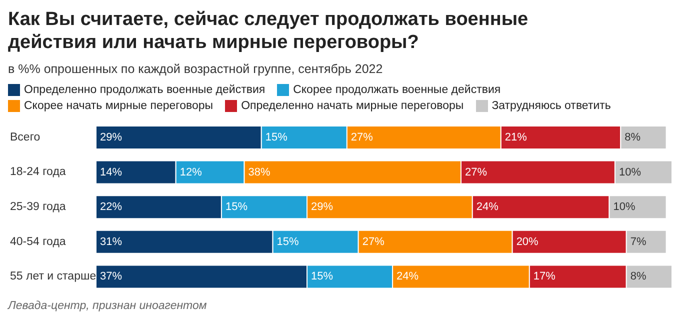  What do you see at coordinates (638, 242) in the screenshot?
I see `data-label: 7%` at bounding box center [638, 242].